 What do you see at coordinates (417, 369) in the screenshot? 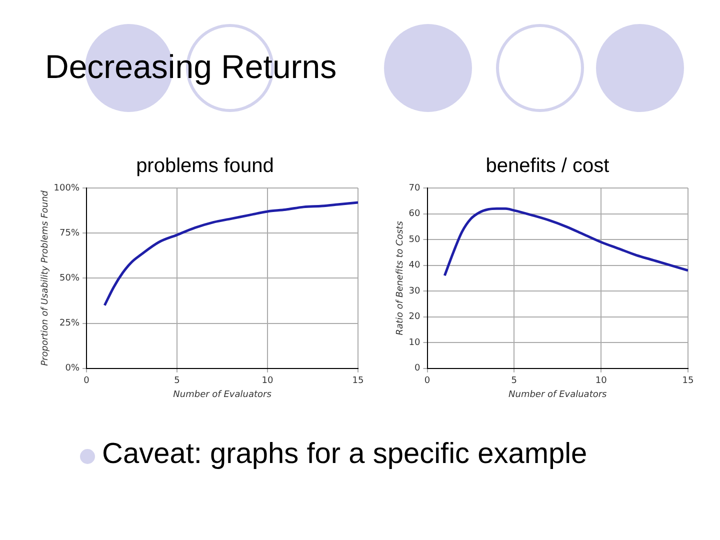
I see `y-tick-label: 0` at bounding box center [417, 369].